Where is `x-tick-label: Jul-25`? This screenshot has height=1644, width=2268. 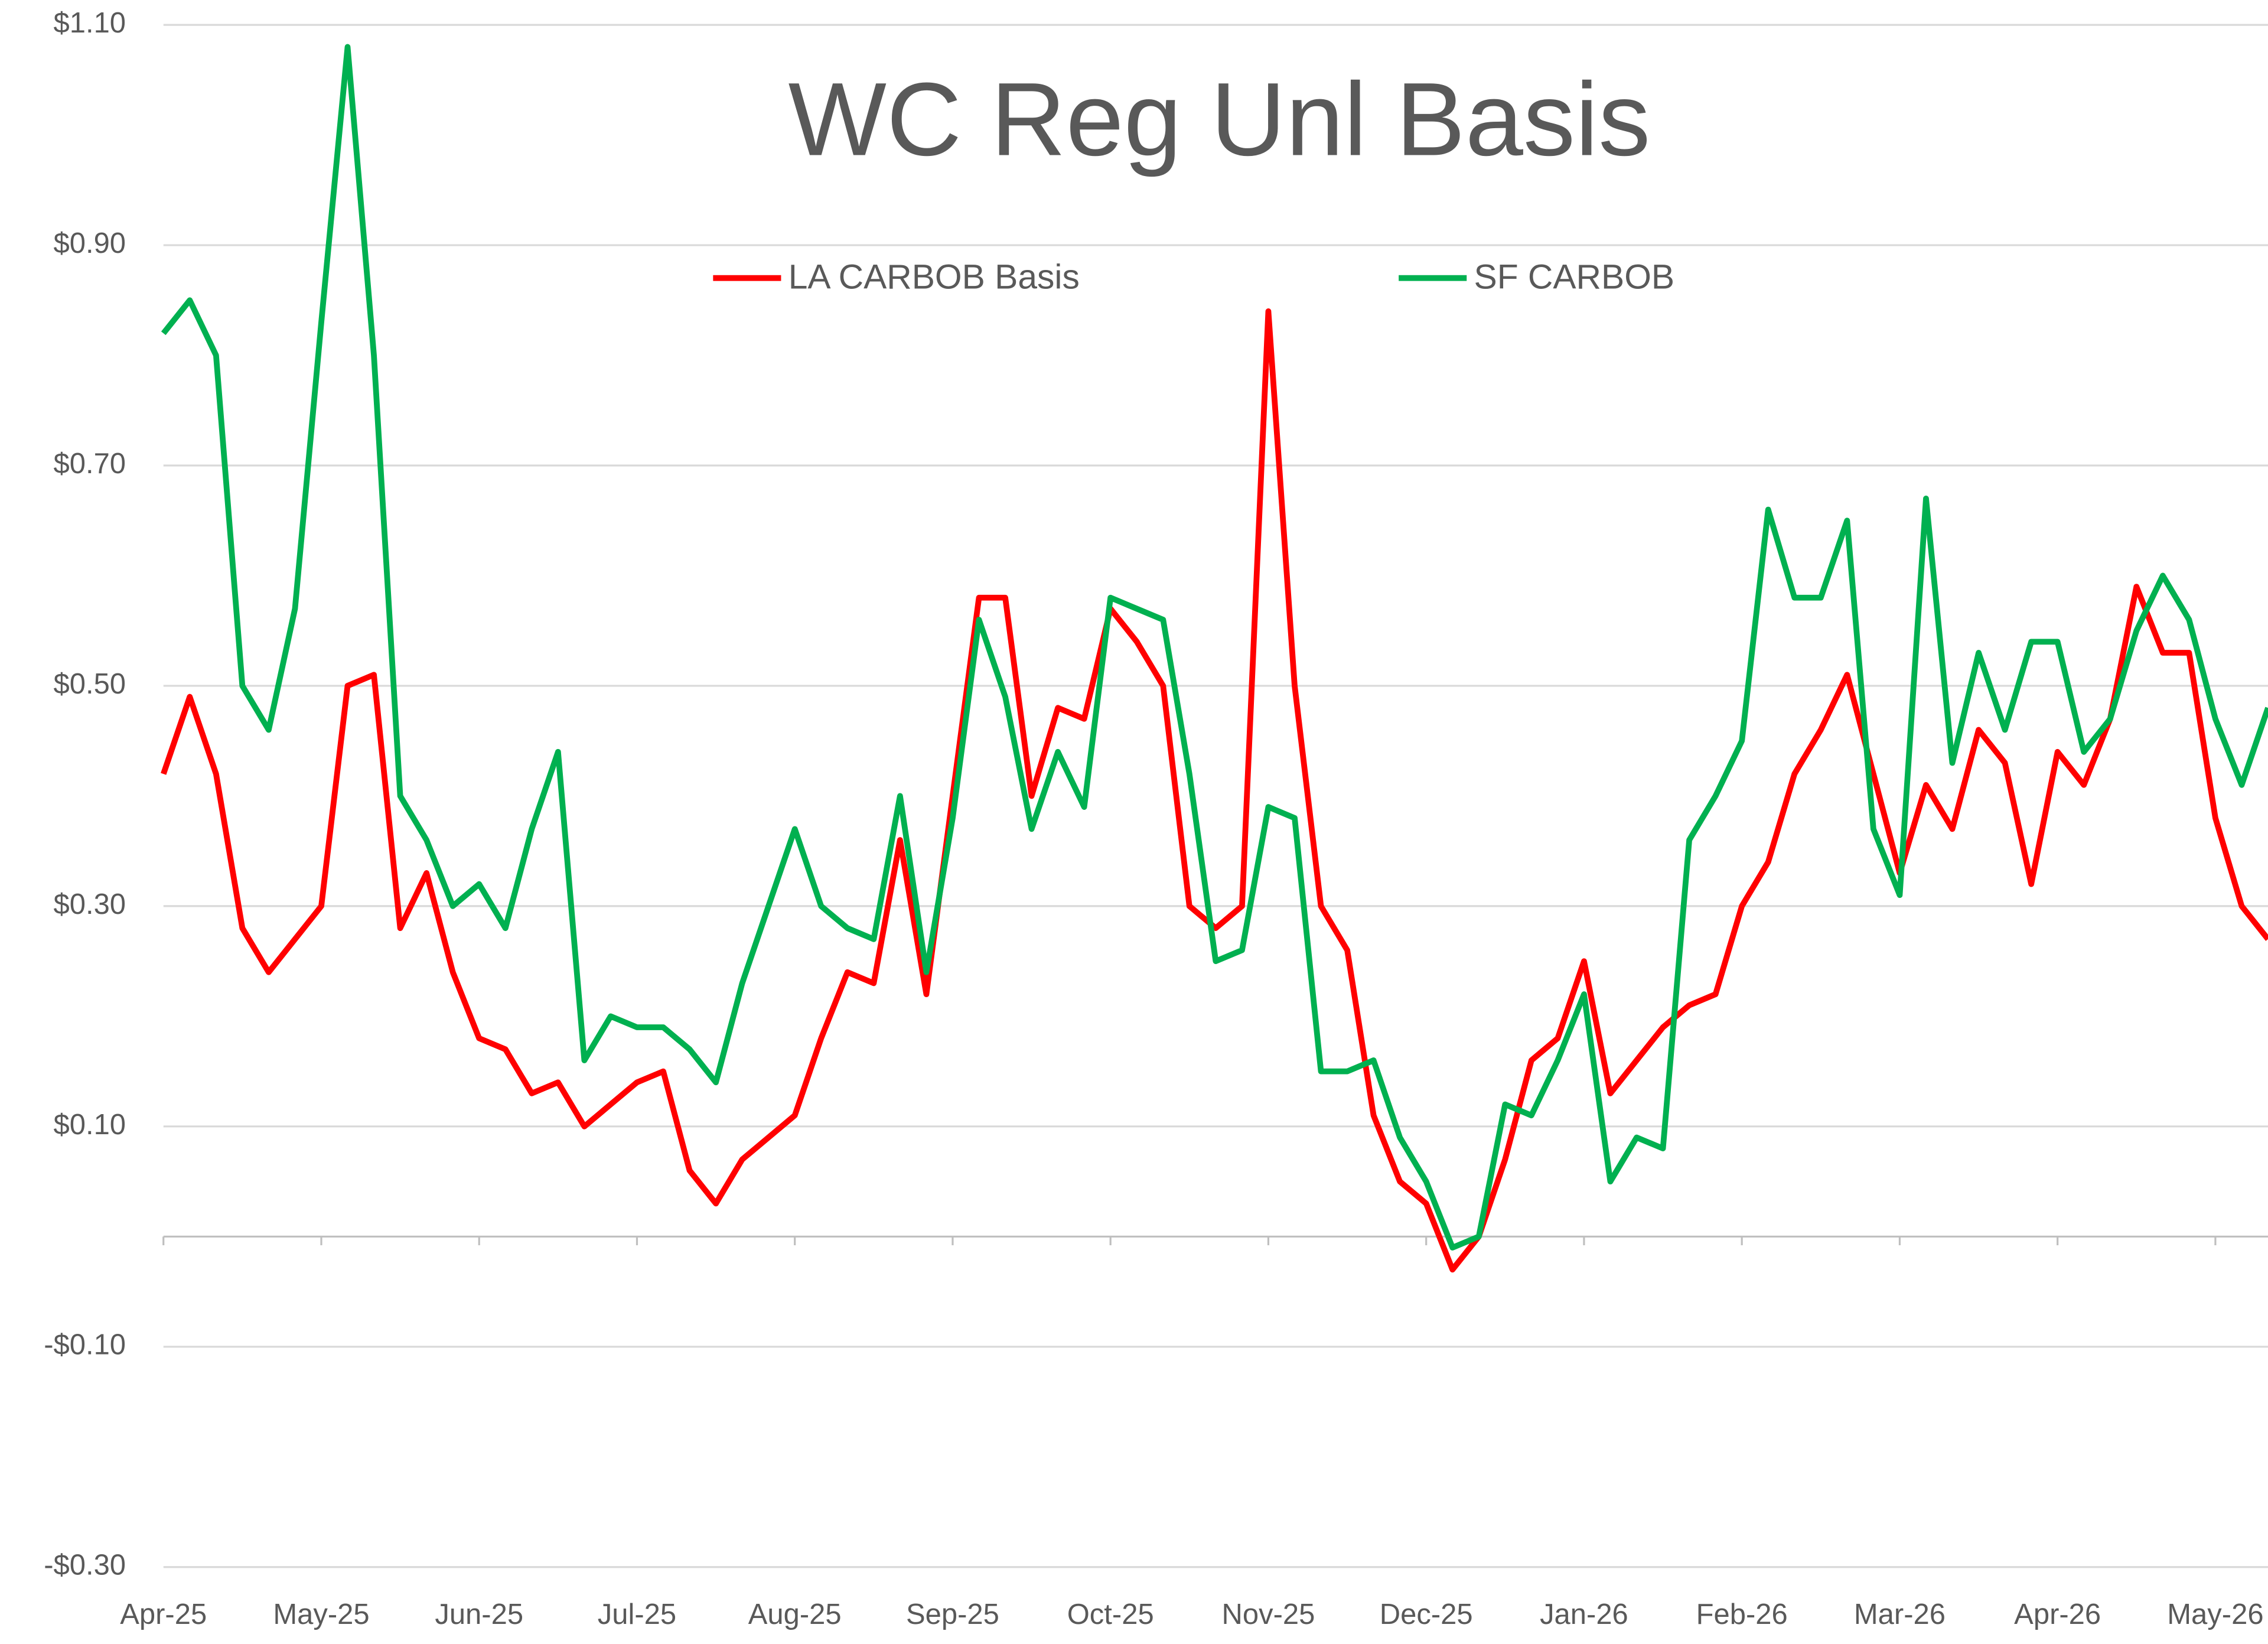
x-tick-label: Jul-25 is located at coordinates (637, 1614).